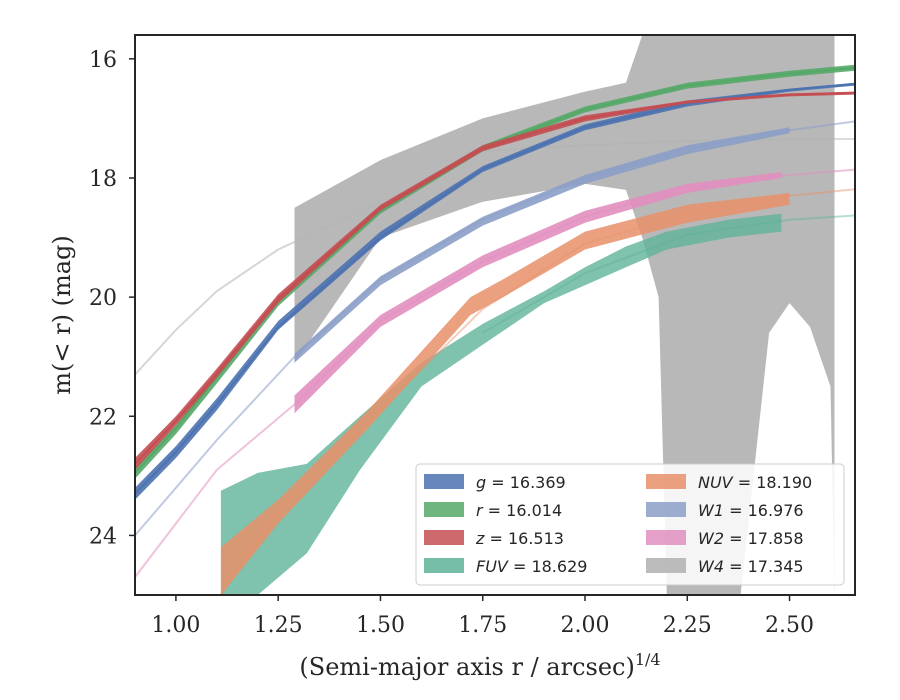  I want to click on legend-label-nuv: NUV = 18.190, so click(755, 482).